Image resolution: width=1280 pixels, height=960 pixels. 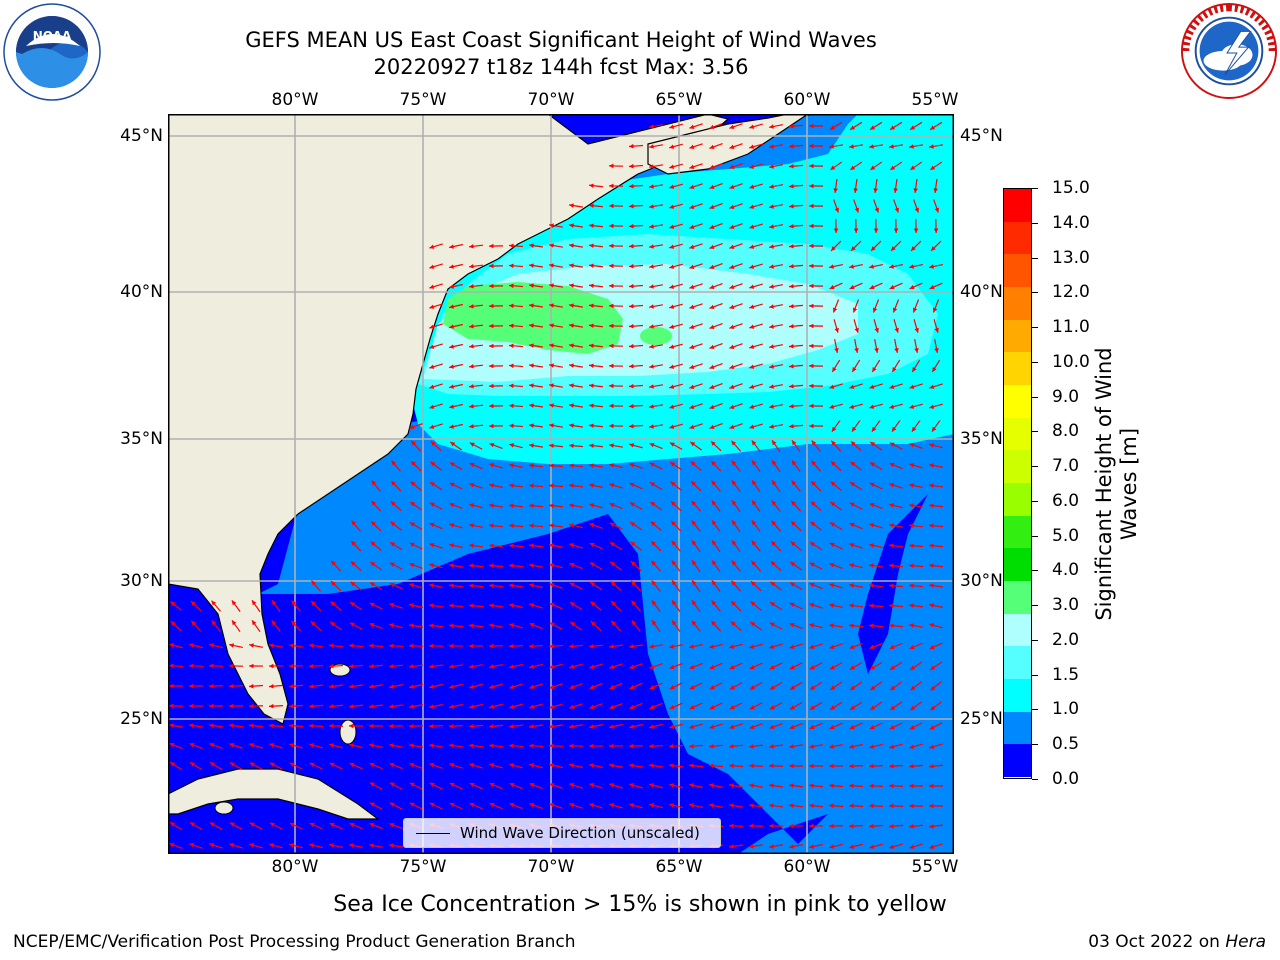 What do you see at coordinates (1017, 336) in the screenshot?
I see `colorbar-segment` at bounding box center [1017, 336].